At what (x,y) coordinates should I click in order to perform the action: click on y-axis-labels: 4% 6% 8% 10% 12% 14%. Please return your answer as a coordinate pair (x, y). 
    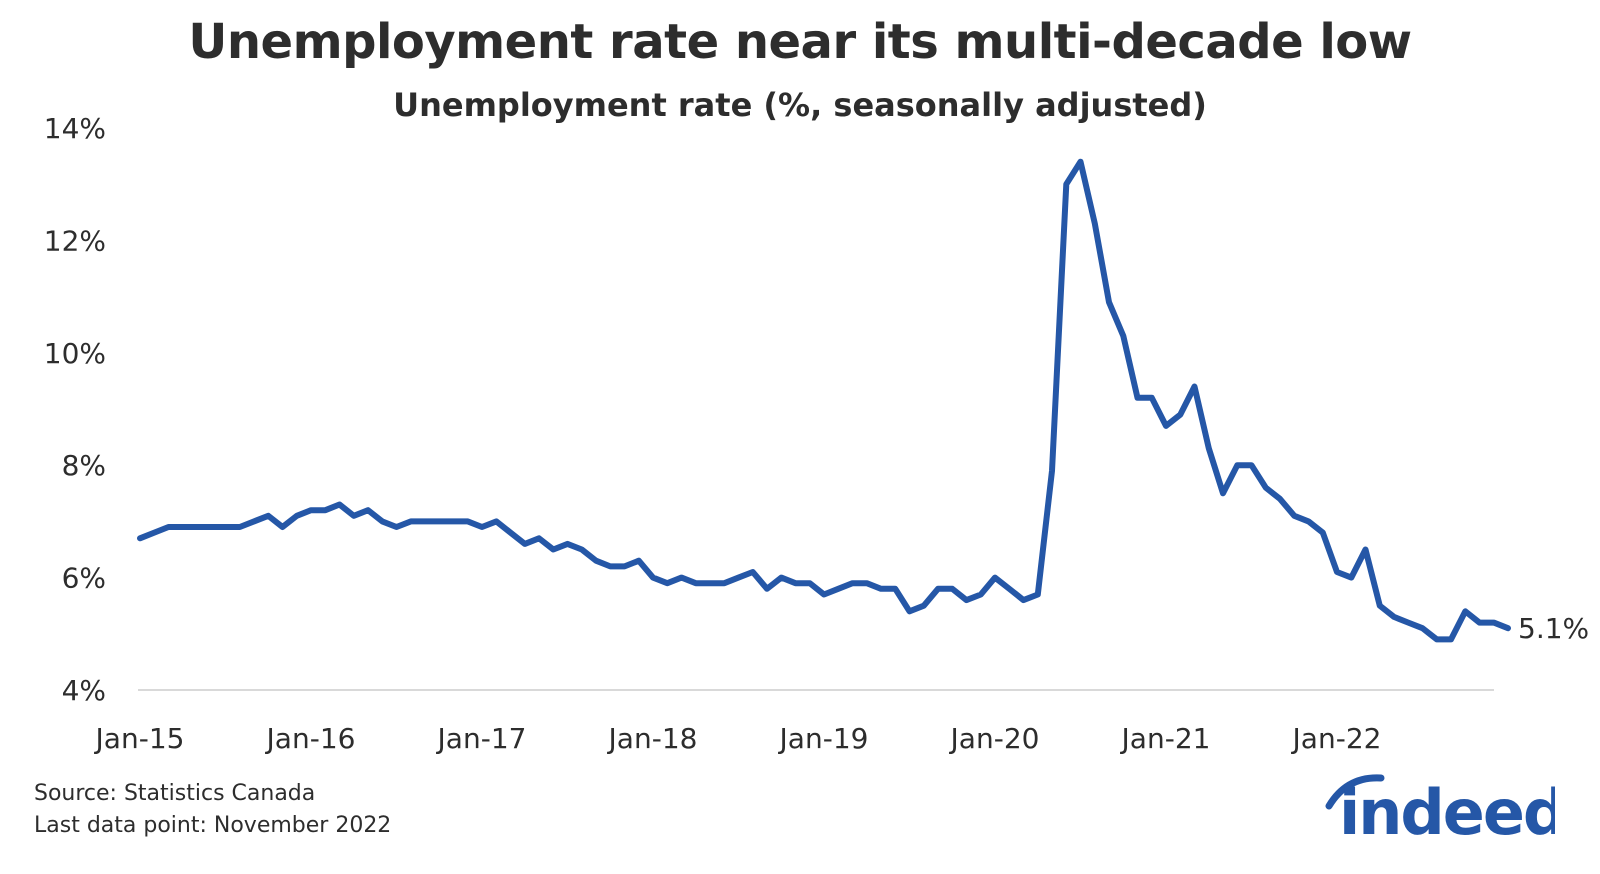
    Looking at the image, I should click on (75, 409).